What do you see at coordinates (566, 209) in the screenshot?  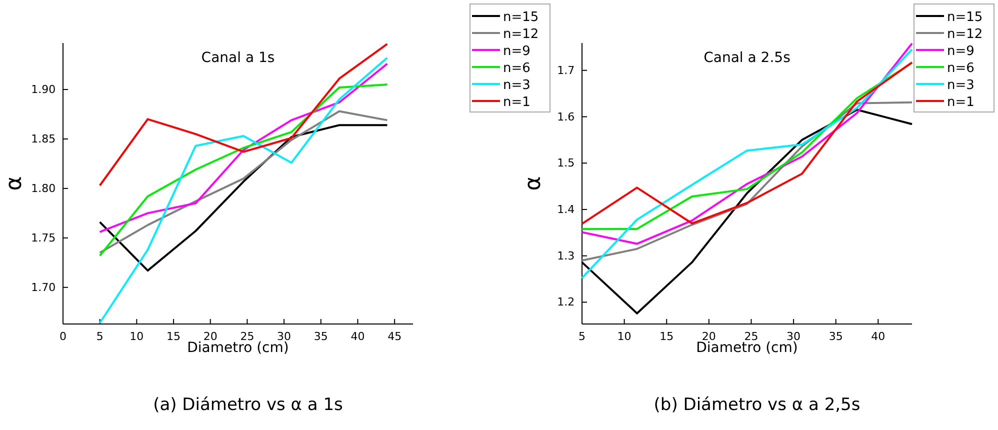 I see `y-tick-label: 1.4` at bounding box center [566, 209].